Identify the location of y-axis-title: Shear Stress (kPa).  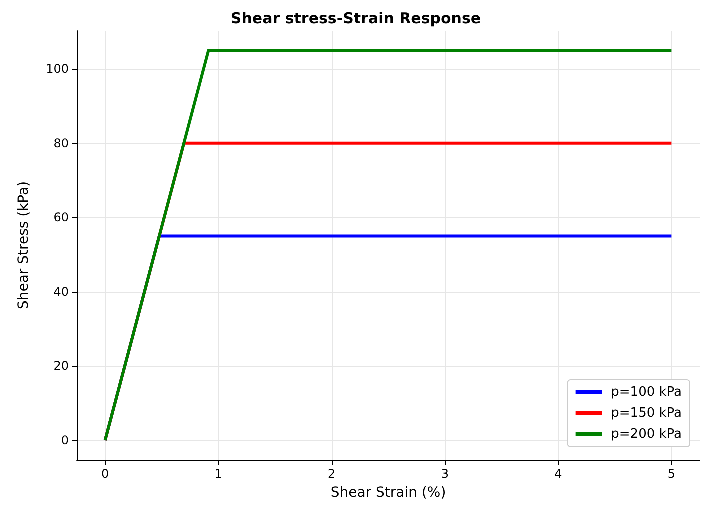
(24, 245).